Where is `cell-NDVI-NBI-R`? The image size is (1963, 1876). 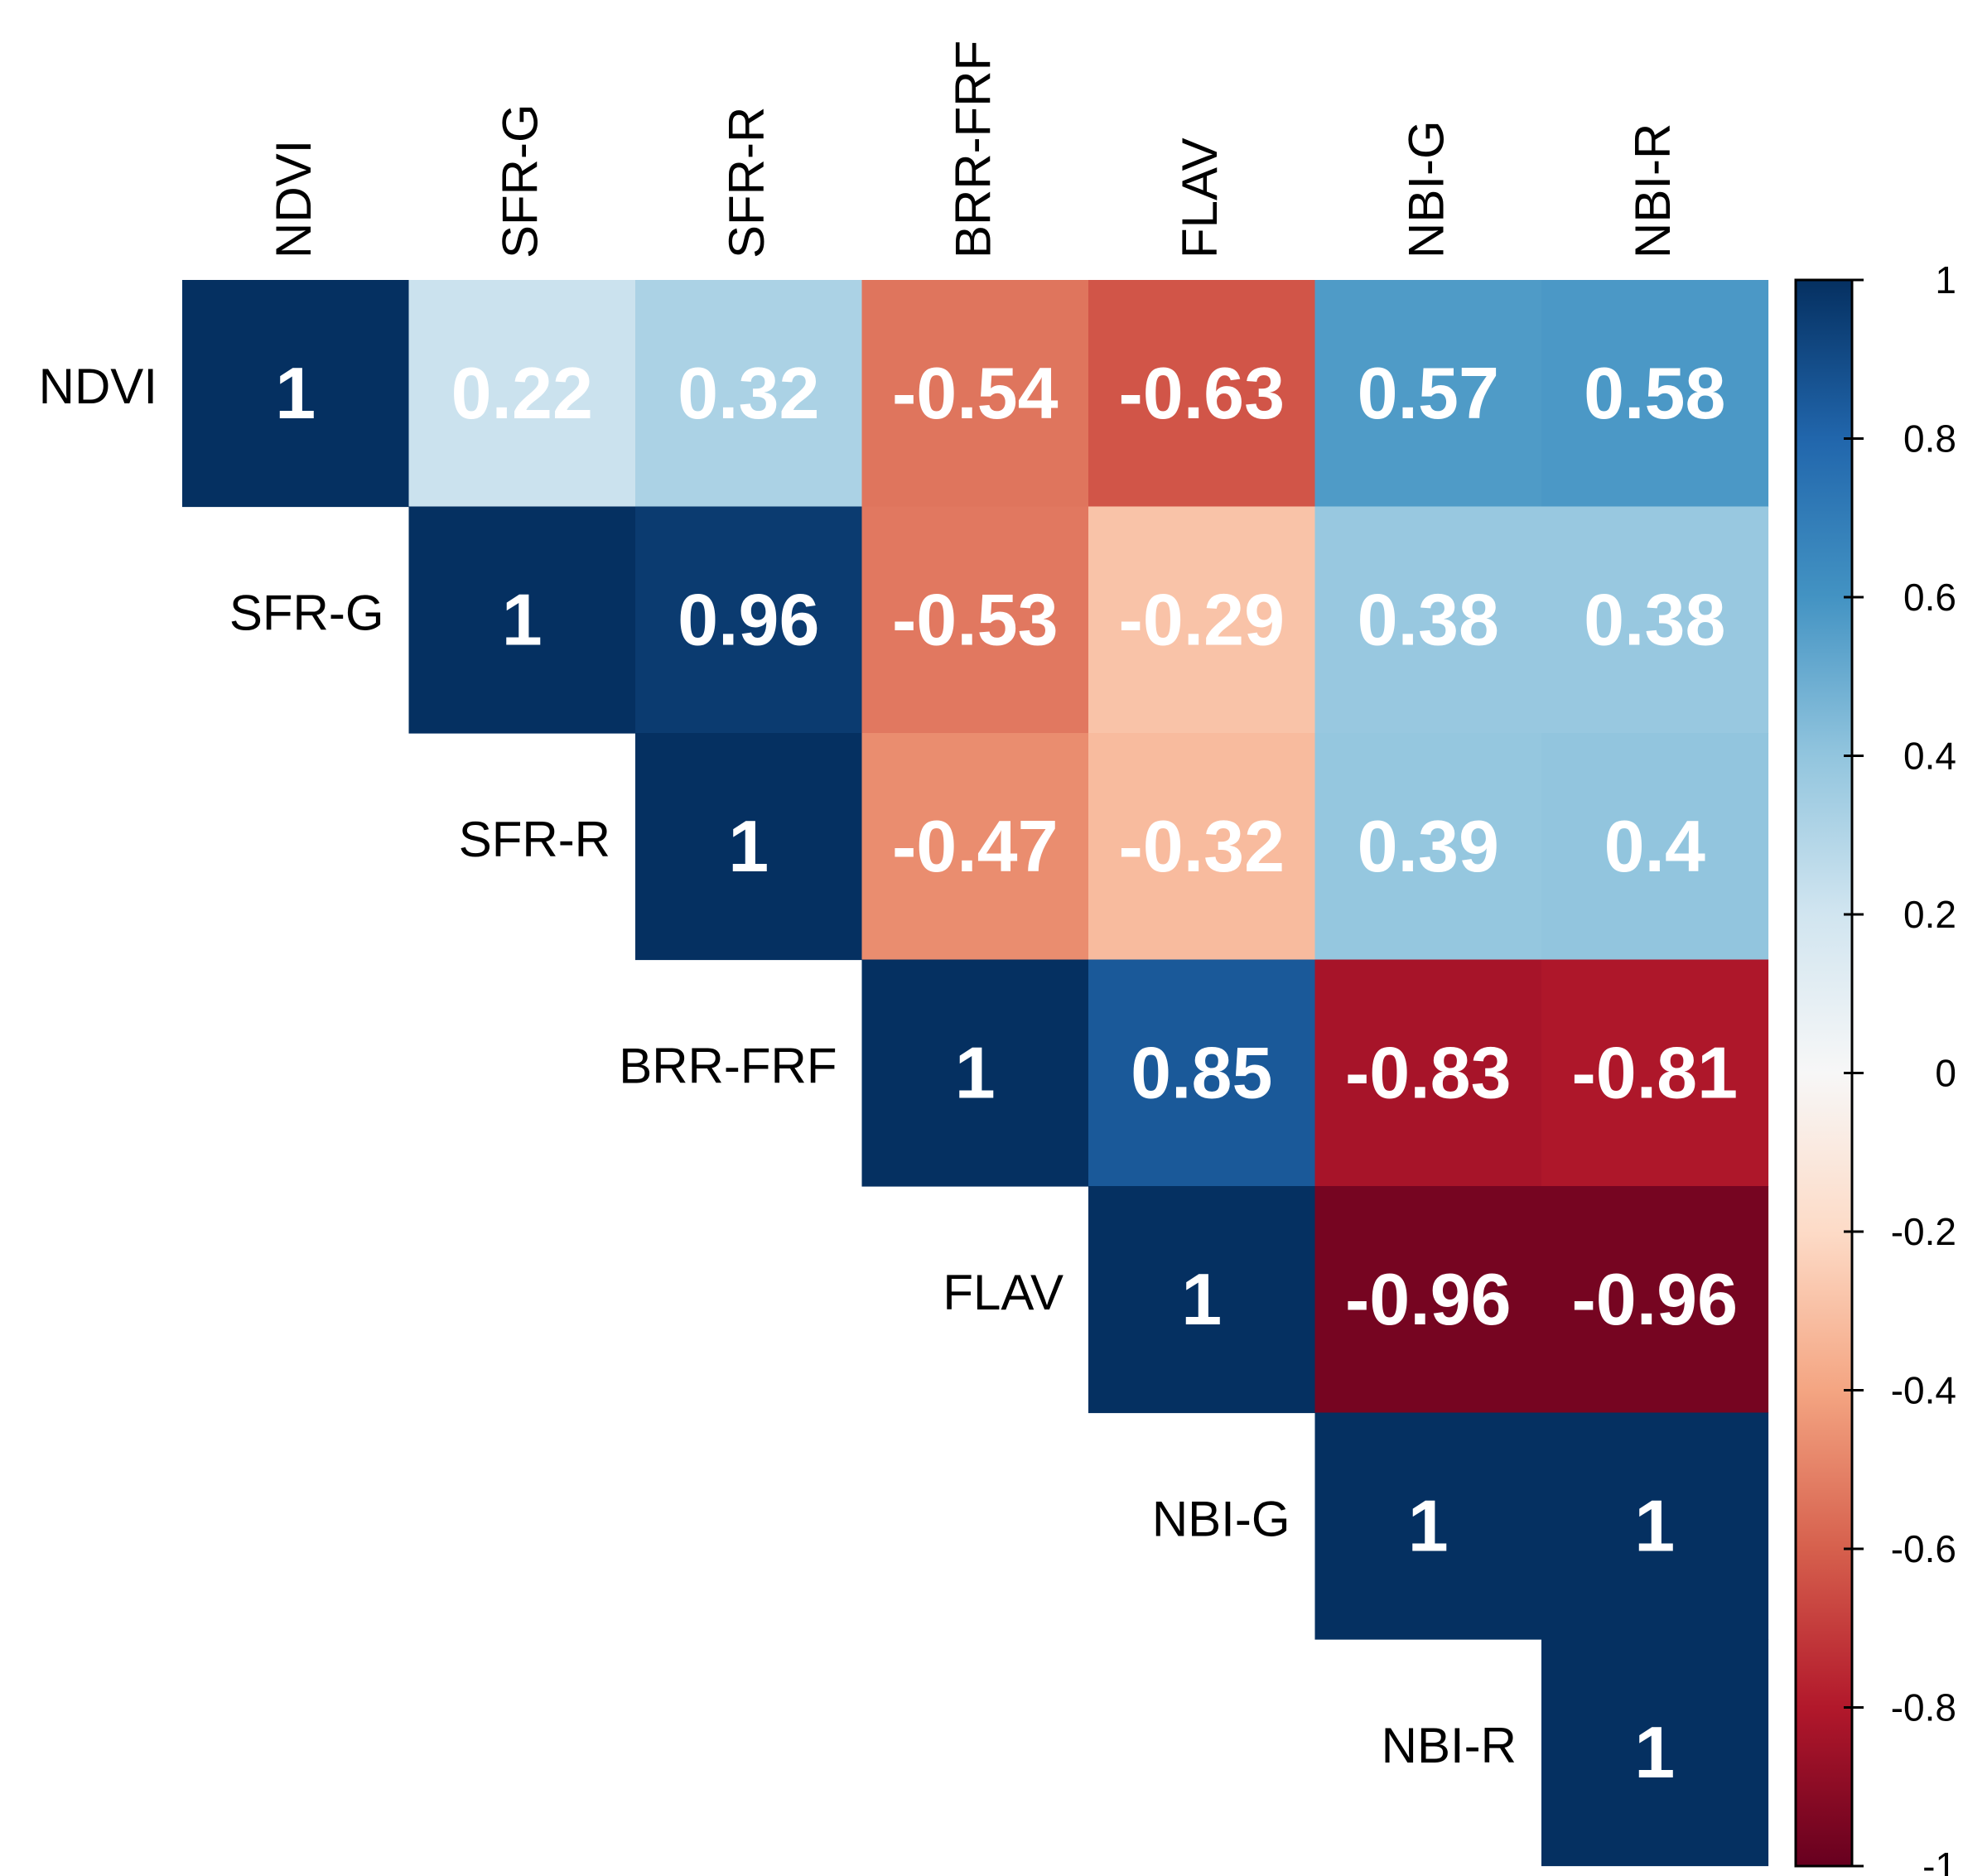
cell-NDVI-NBI-R is located at coordinates (1655, 394).